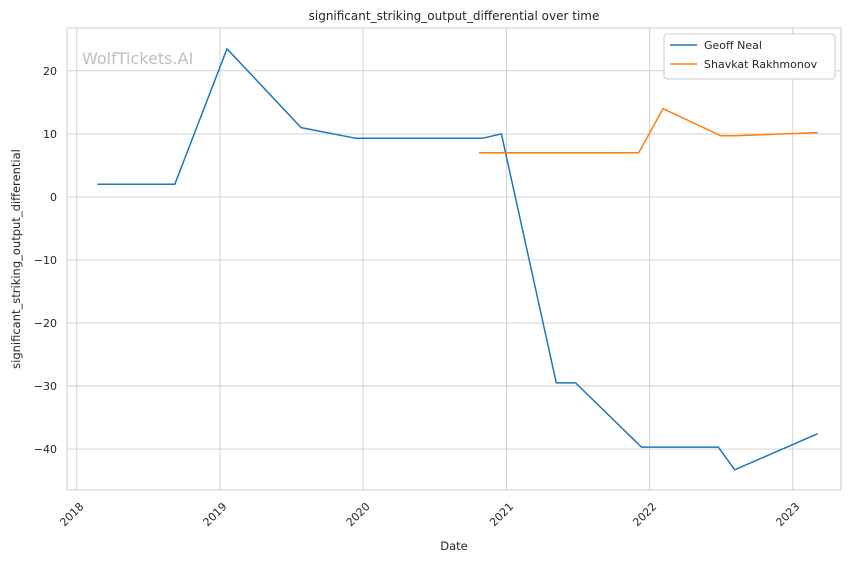 Image resolution: width=850 pixels, height=565 pixels. What do you see at coordinates (45, 323) in the screenshot?
I see `y-tick-label: −20` at bounding box center [45, 323].